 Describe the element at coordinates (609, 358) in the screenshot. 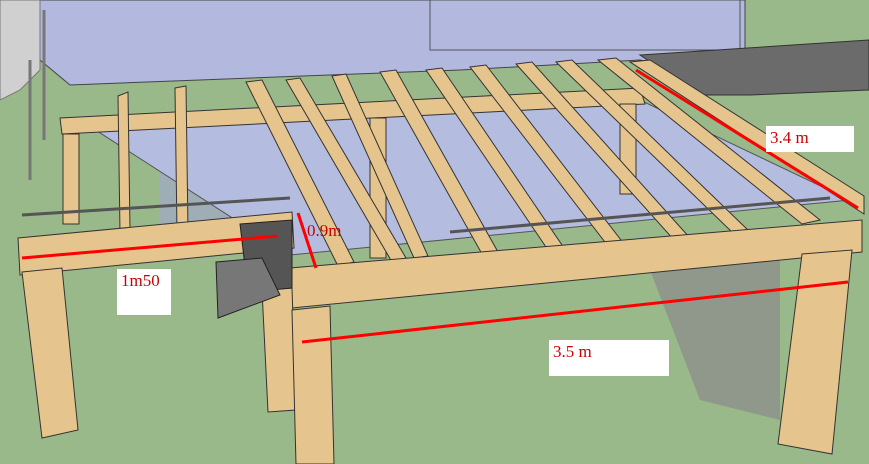

I see `dimension-label-length: 3.5 m` at that location.